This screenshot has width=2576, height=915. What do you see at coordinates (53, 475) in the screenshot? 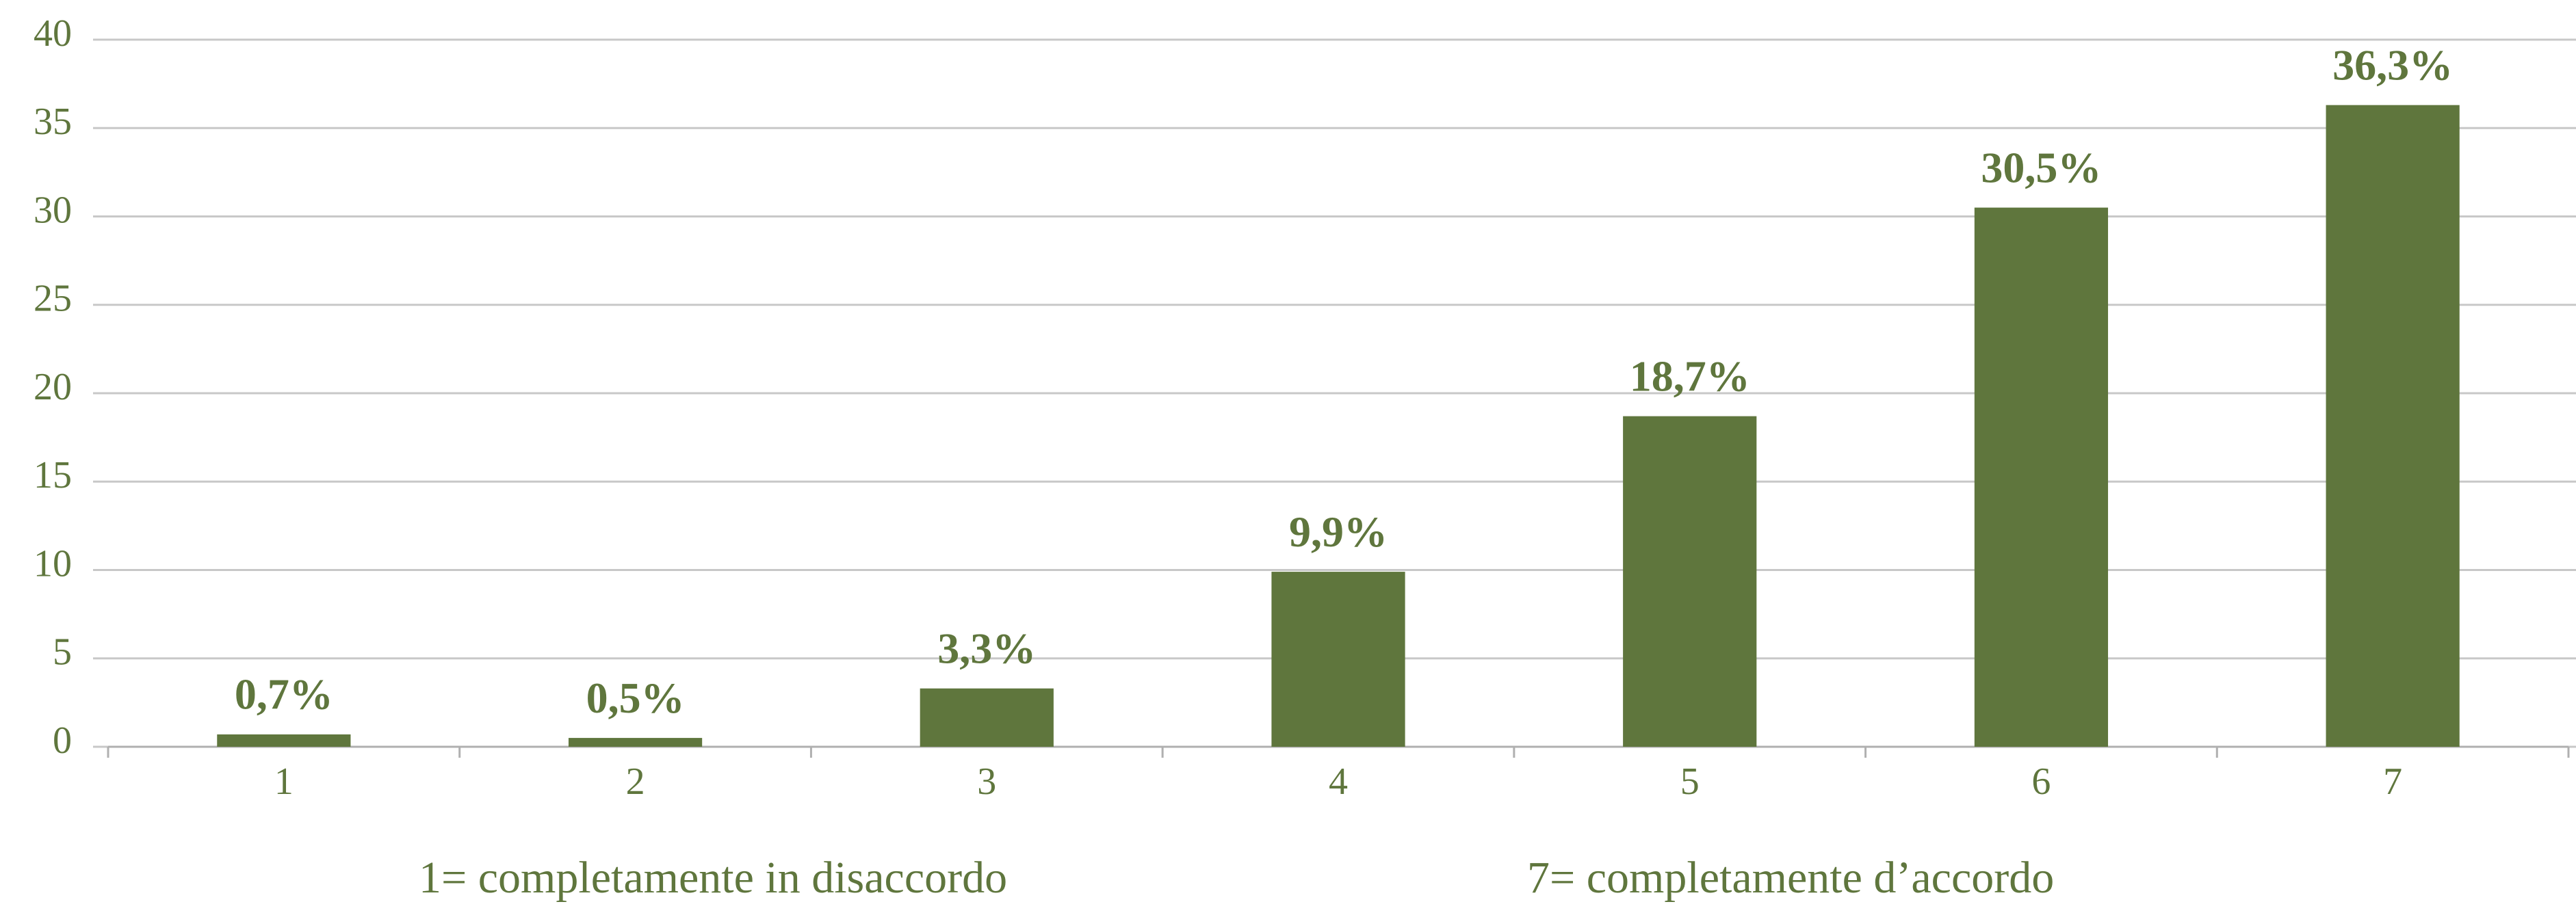
I see `y-tick-label: 15` at bounding box center [53, 475].